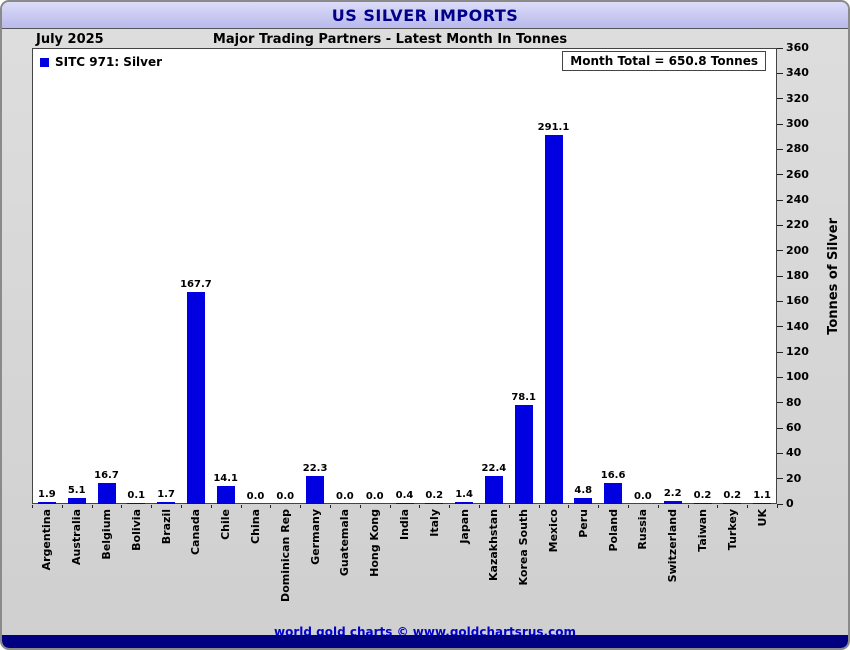 This screenshot has height=650, width=850. Describe the element at coordinates (109, 62) in the screenshot. I see `legend-label: SITC 971: Silver` at that location.